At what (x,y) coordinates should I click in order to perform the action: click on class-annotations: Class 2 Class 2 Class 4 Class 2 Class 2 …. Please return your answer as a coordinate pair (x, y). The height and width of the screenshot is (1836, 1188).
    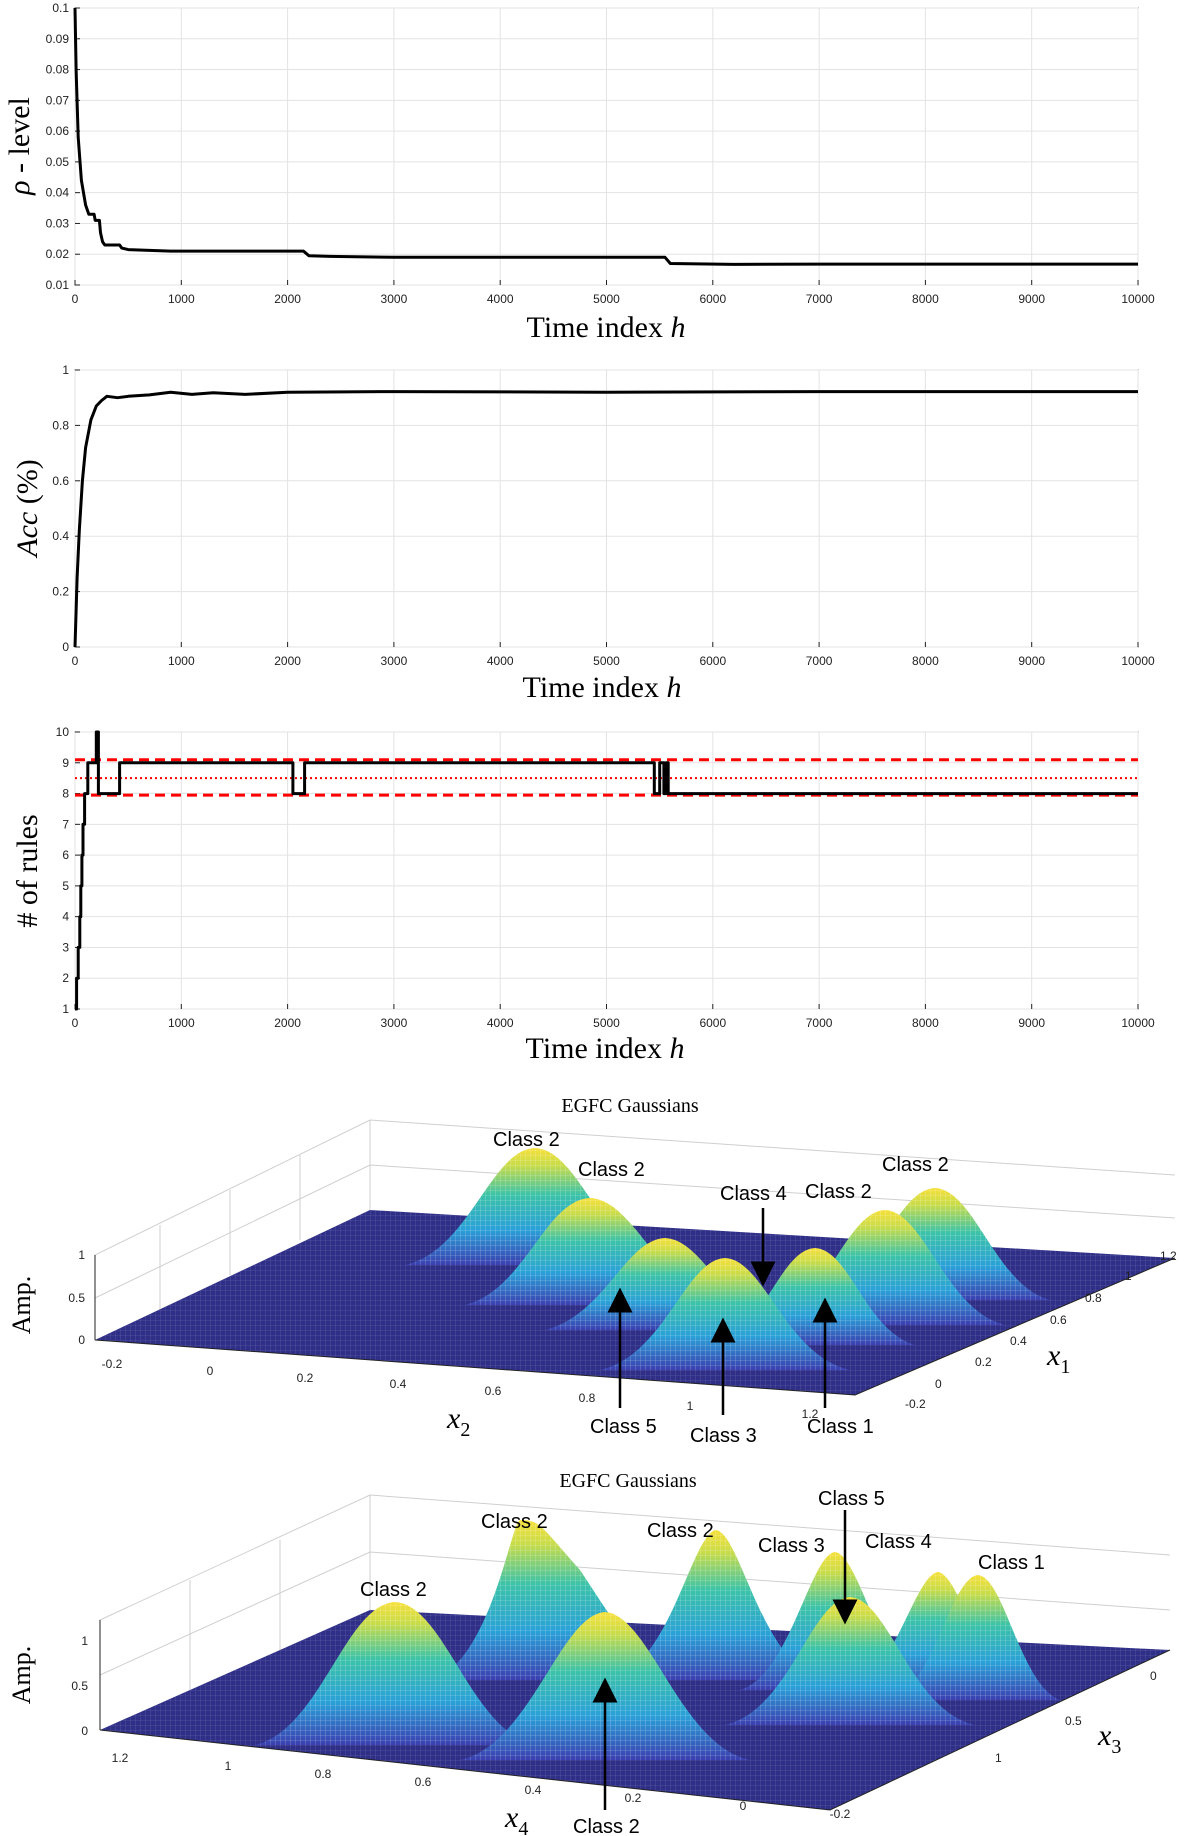
    Looking at the image, I should click on (721, 1288).